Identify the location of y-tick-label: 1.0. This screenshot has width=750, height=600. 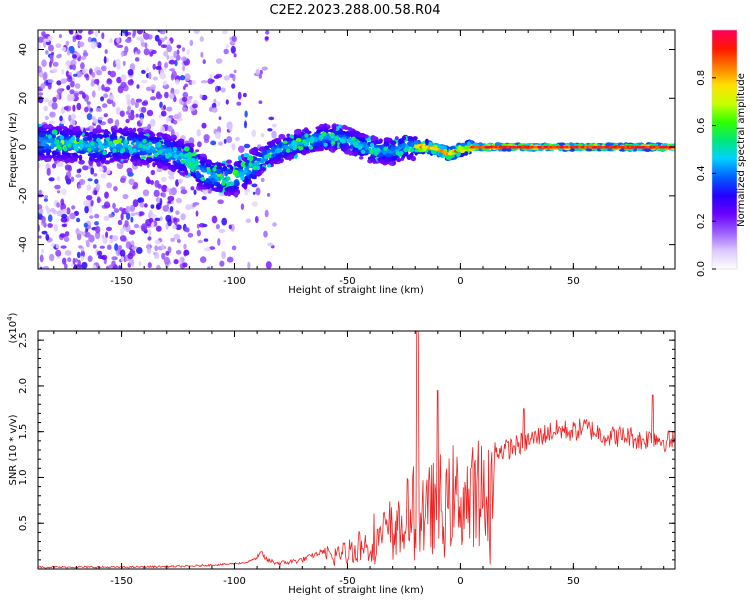
(23, 478).